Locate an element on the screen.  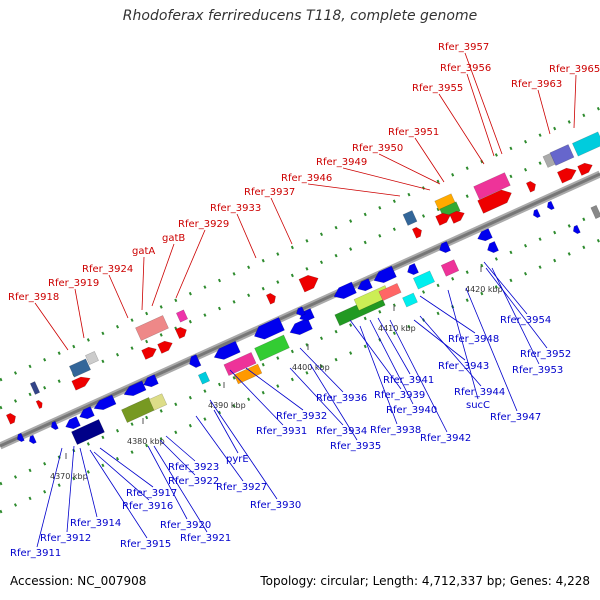
gene-label: gatB is located at coordinates (173, 238).